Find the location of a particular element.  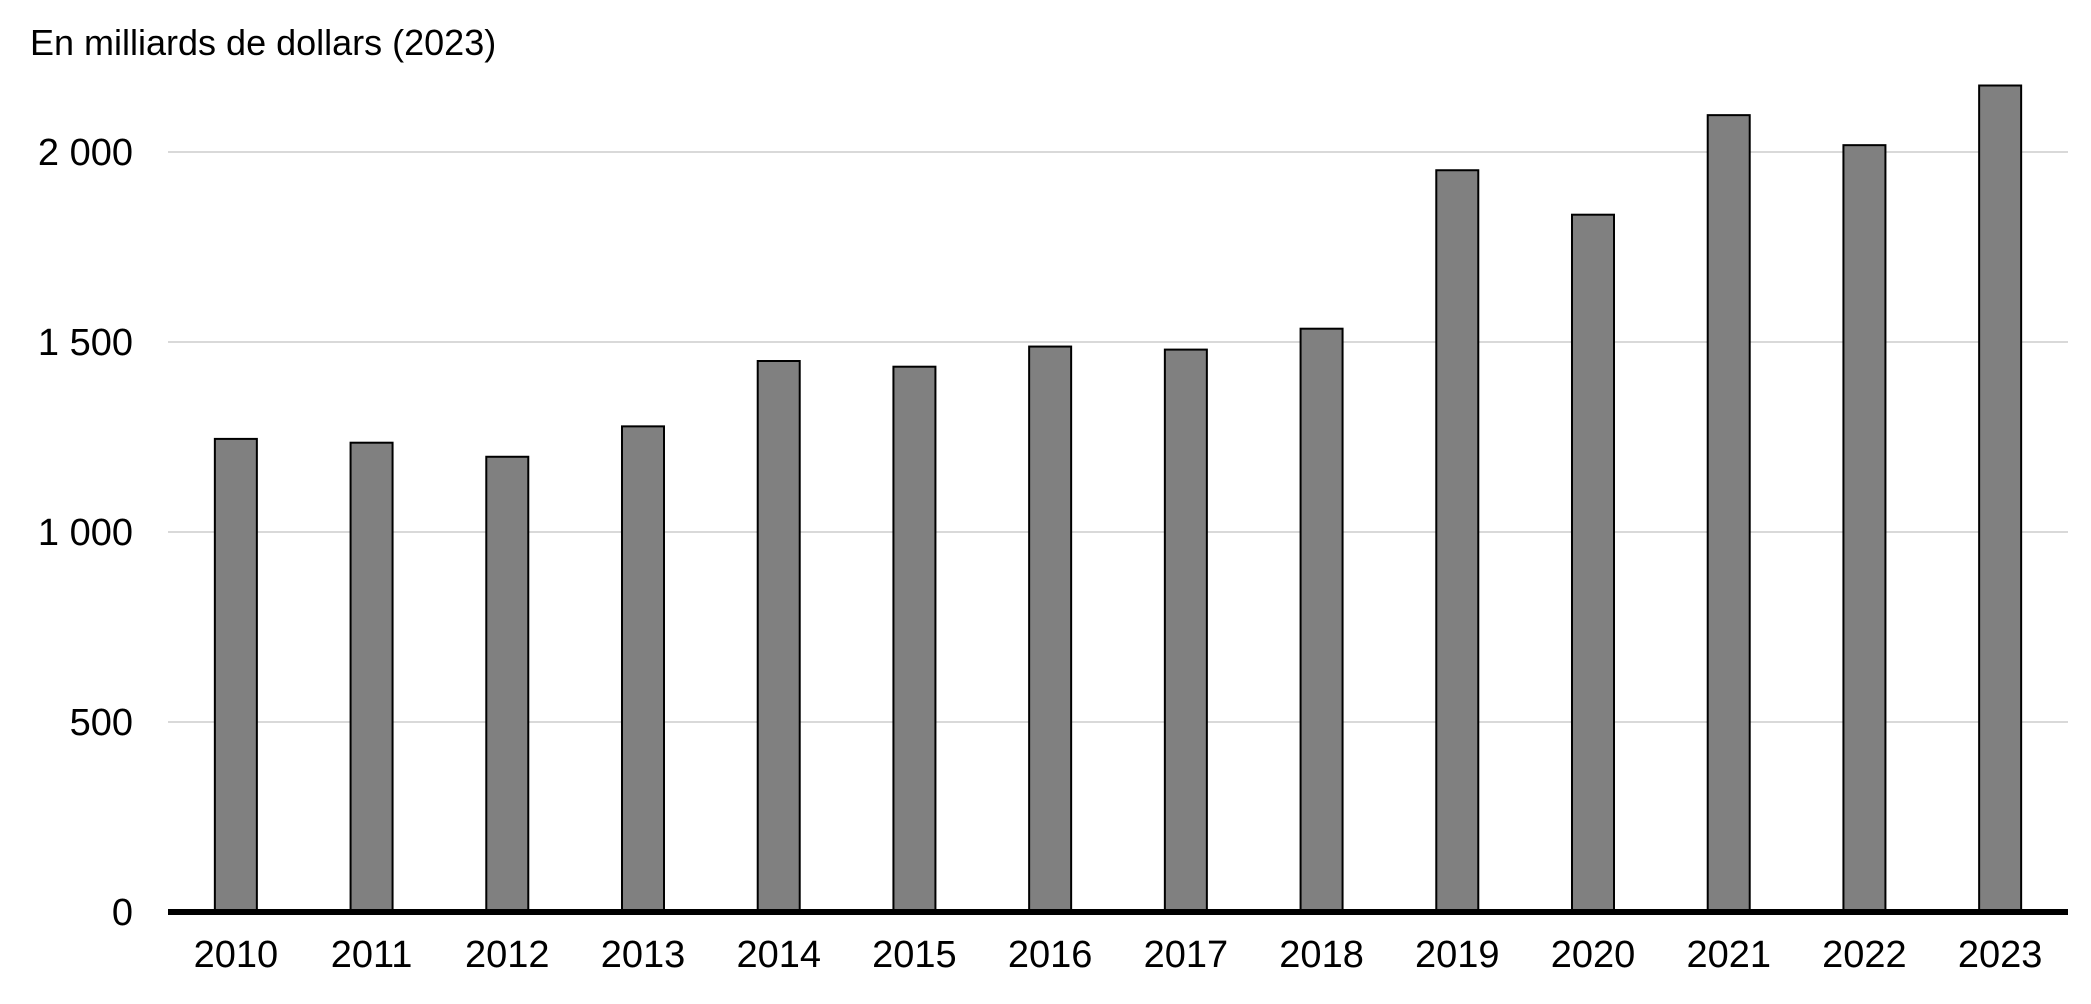

y-tick-label: 2 000 is located at coordinates (85, 153).